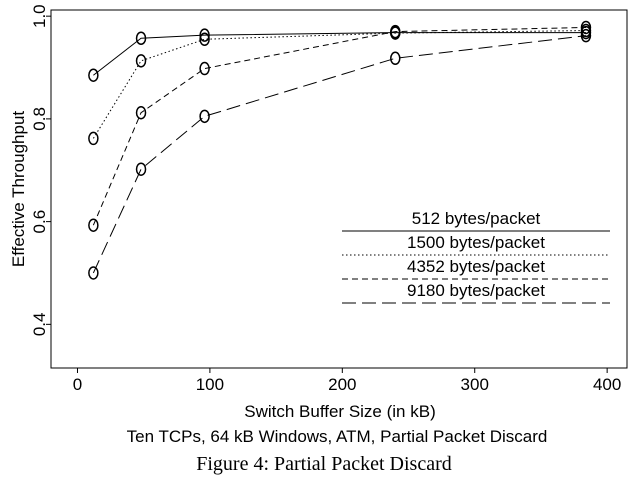  What do you see at coordinates (40, 170) in the screenshot?
I see `y-axis: 0.4 0.6 0.8 1.0` at bounding box center [40, 170].